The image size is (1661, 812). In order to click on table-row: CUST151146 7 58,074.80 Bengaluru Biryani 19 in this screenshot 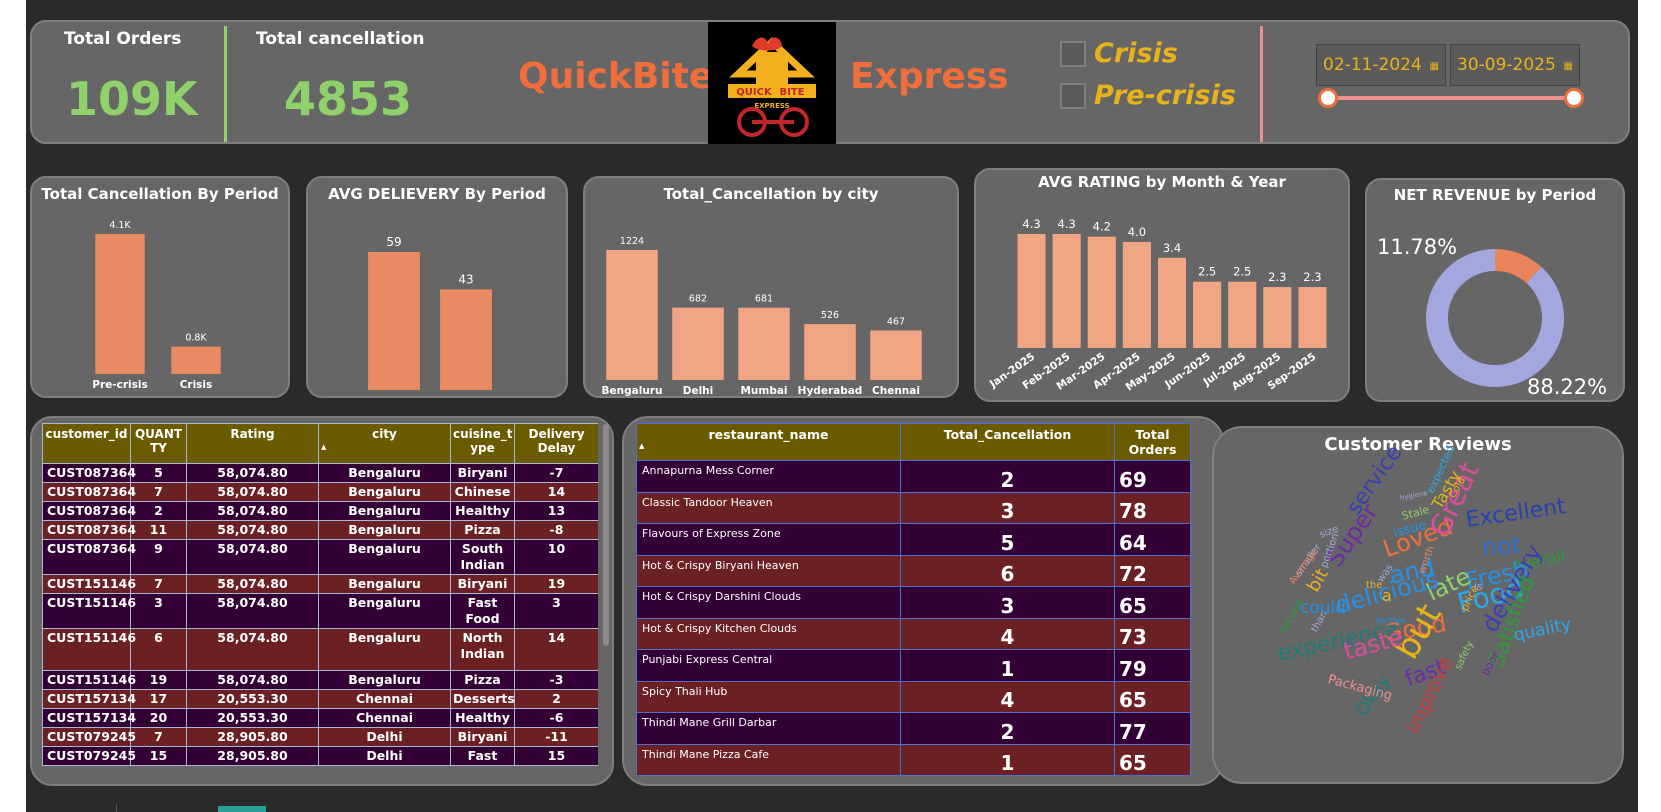, I will do `click(320, 584)`.